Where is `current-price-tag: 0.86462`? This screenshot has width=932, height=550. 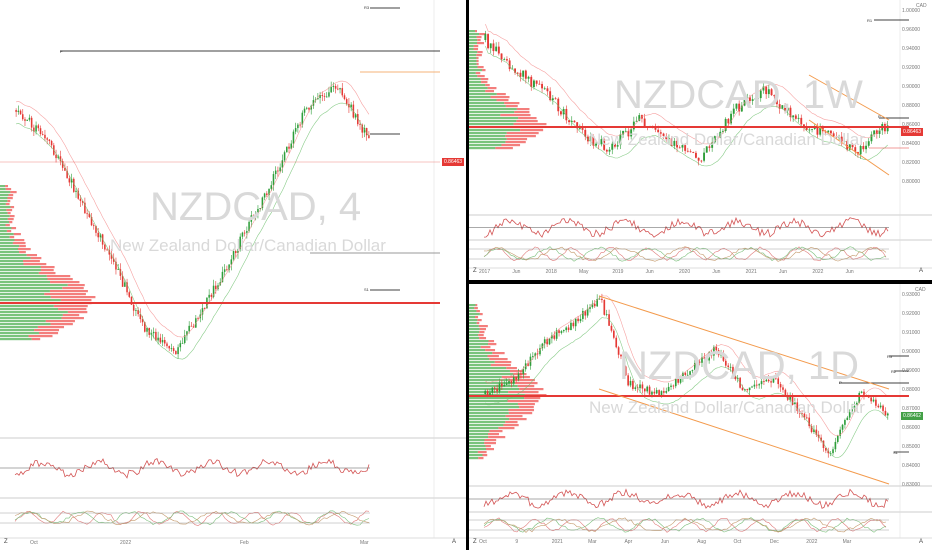
current-price-tag: 0.86462 is located at coordinates (912, 416).